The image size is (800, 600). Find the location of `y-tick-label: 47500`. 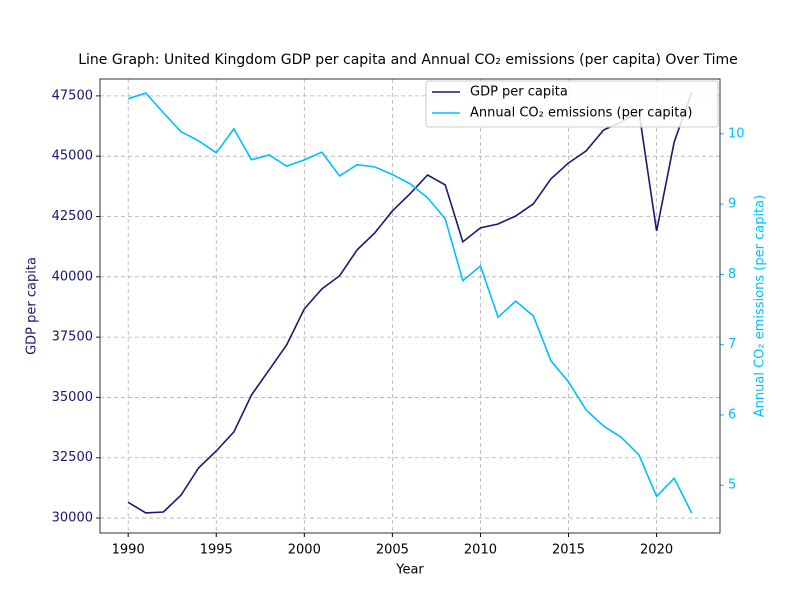

y-tick-label: 47500 is located at coordinates (72, 95).